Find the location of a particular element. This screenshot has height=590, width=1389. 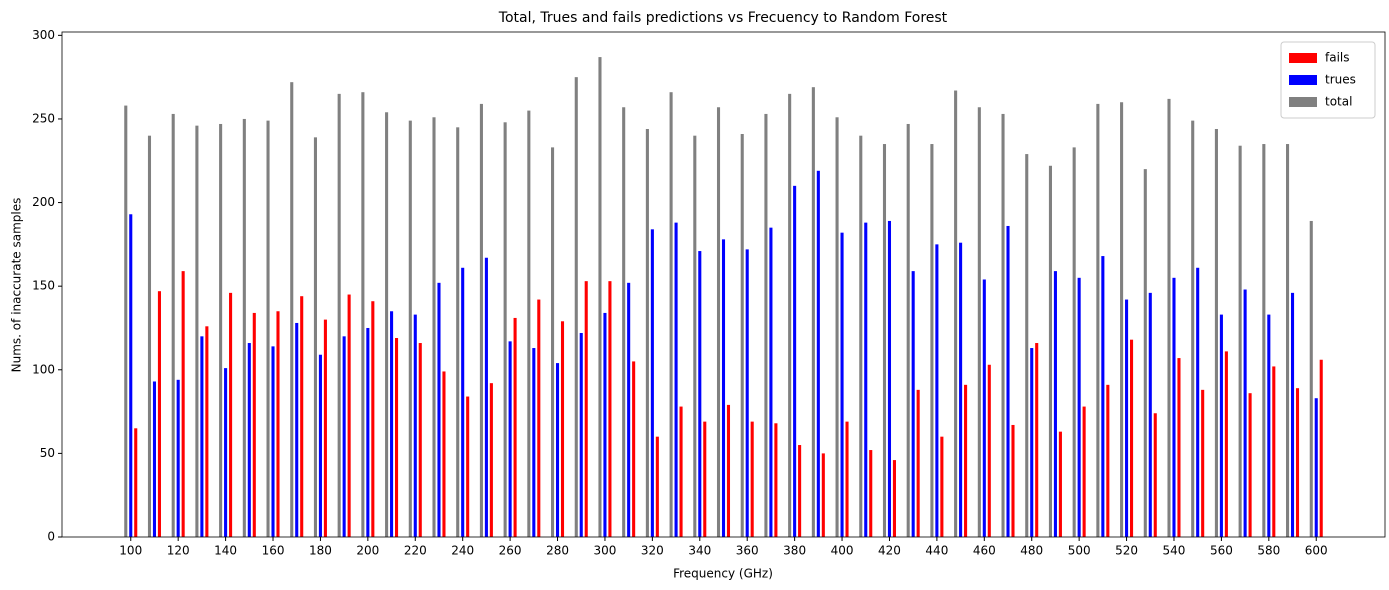

x-tick-label: 300 is located at coordinates (604, 551).